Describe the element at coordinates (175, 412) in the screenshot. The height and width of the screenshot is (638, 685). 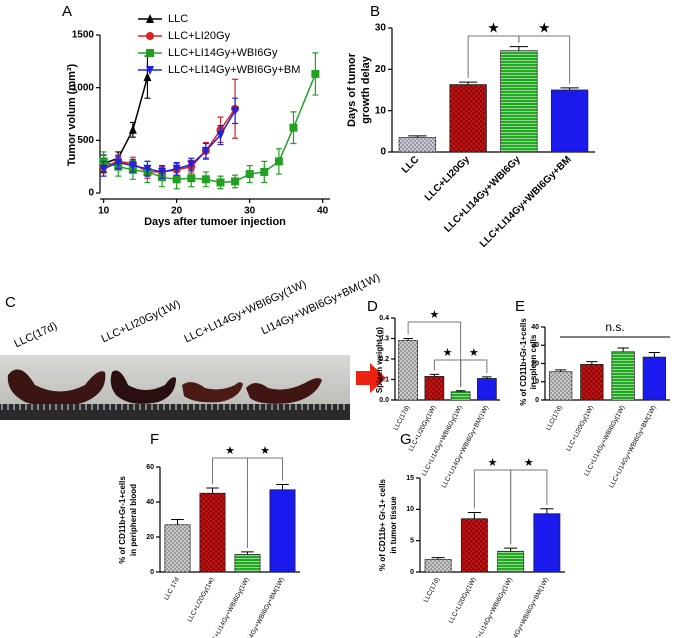
I see `ruler` at that location.